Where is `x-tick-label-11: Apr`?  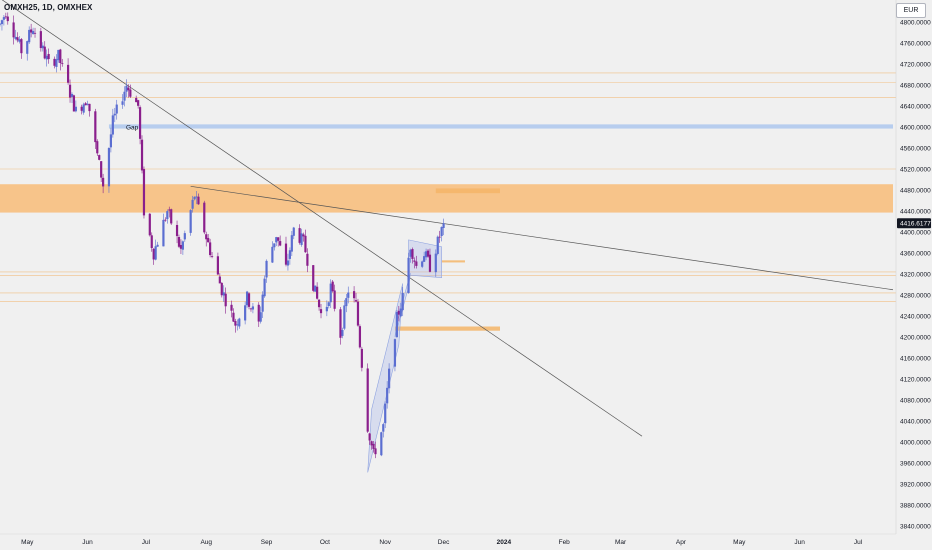
x-tick-label-11: Apr is located at coordinates (681, 542).